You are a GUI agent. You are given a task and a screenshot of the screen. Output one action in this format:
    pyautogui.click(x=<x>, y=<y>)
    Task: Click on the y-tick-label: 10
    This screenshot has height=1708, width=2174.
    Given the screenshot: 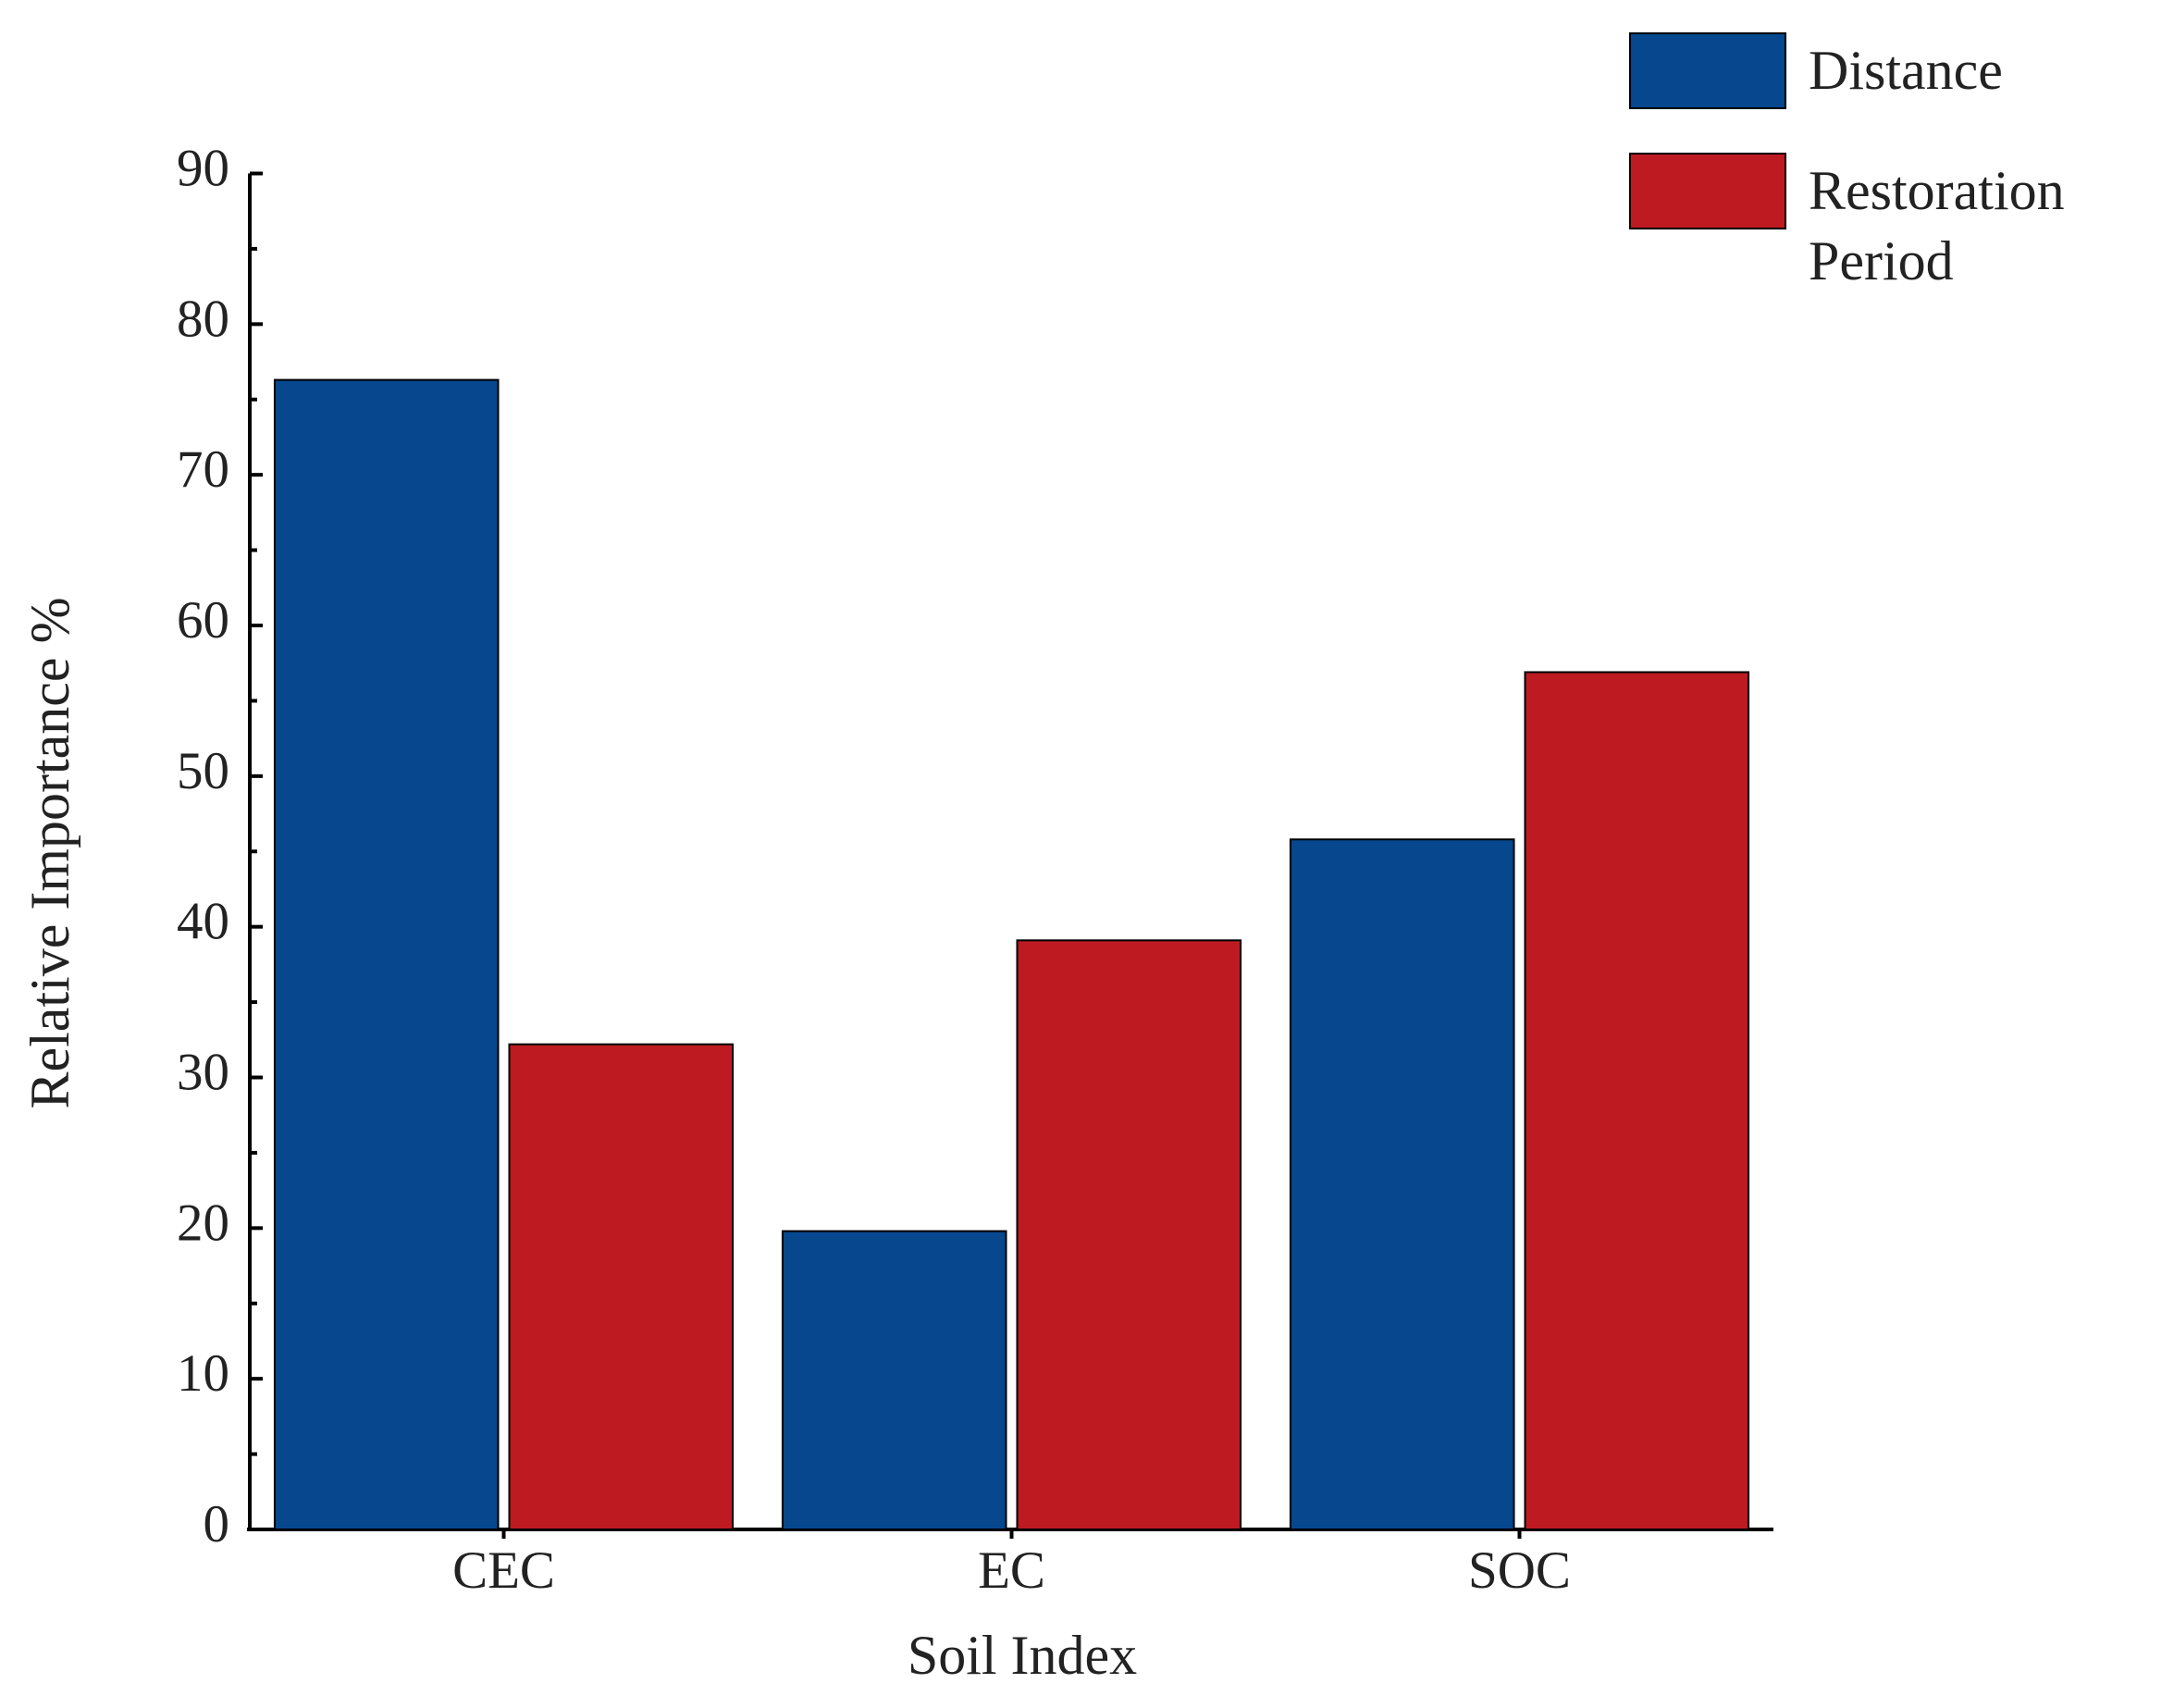 What is the action you would take?
    pyautogui.click(x=203, y=1373)
    